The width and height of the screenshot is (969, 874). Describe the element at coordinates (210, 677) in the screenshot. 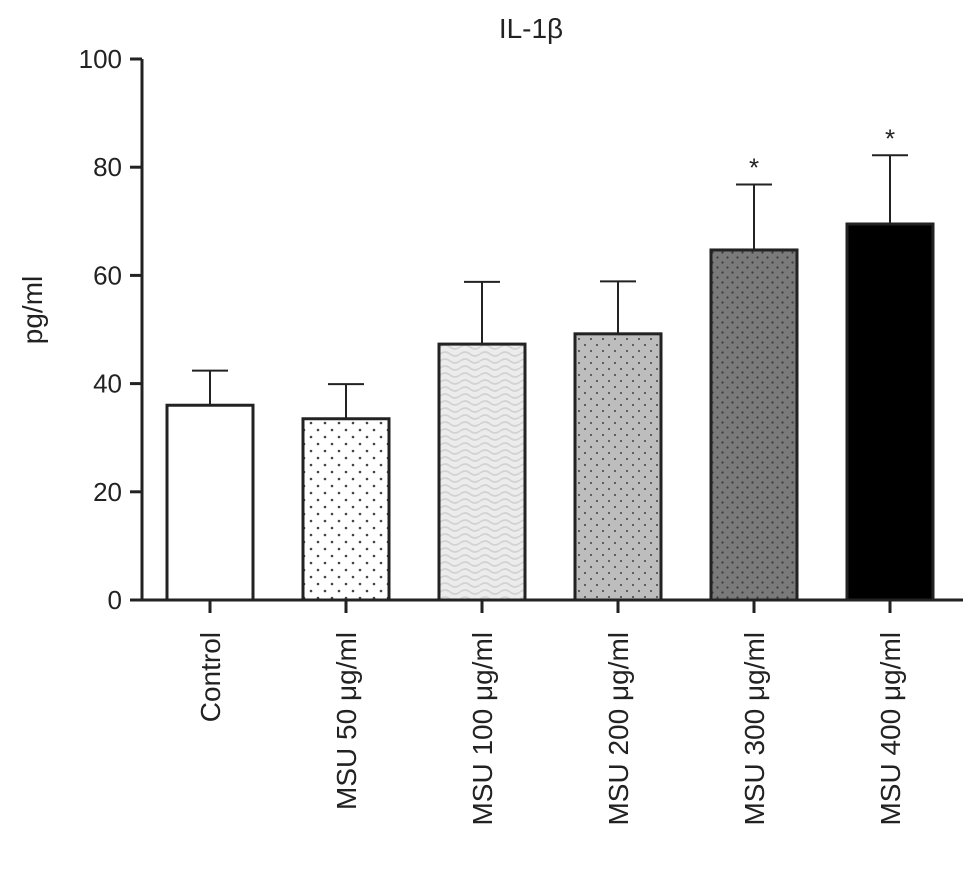

I see `category-label: Control` at that location.